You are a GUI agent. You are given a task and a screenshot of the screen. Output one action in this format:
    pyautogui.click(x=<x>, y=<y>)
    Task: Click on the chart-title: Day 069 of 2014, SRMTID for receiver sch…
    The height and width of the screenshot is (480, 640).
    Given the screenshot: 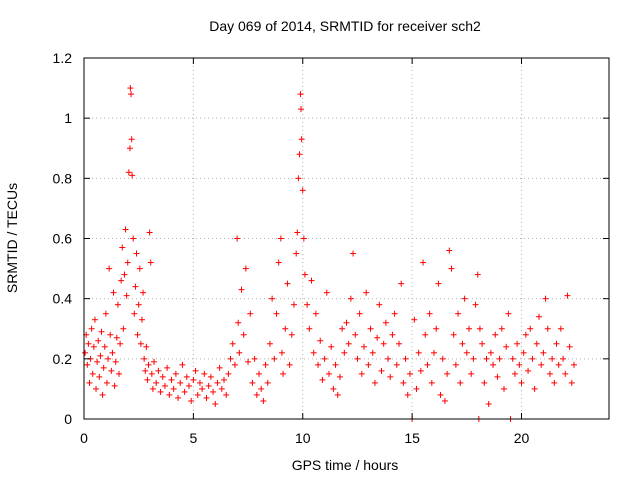 What is the action you would take?
    pyautogui.click(x=345, y=26)
    